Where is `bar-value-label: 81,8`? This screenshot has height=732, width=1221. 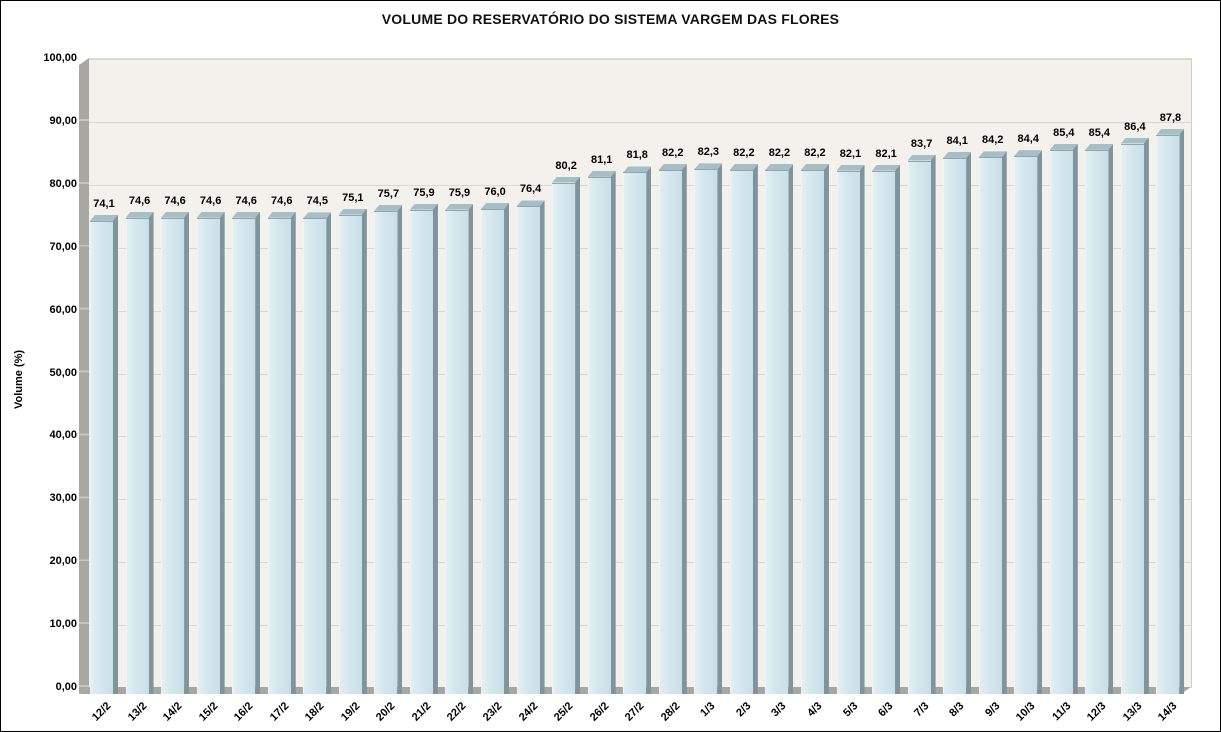 bar-value-label: 81,8 is located at coordinates (637, 155).